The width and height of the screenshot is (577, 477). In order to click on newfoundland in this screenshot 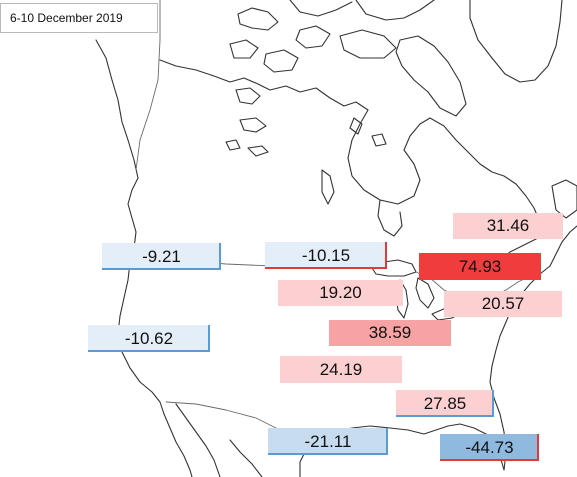, I will do `click(564, 199)`.